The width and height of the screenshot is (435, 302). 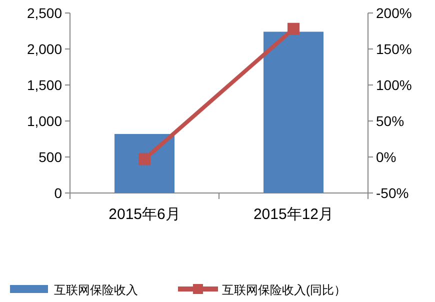 What do you see at coordinates (44, 85) in the screenshot?
I see `y-tick-label: 1,500` at bounding box center [44, 85].